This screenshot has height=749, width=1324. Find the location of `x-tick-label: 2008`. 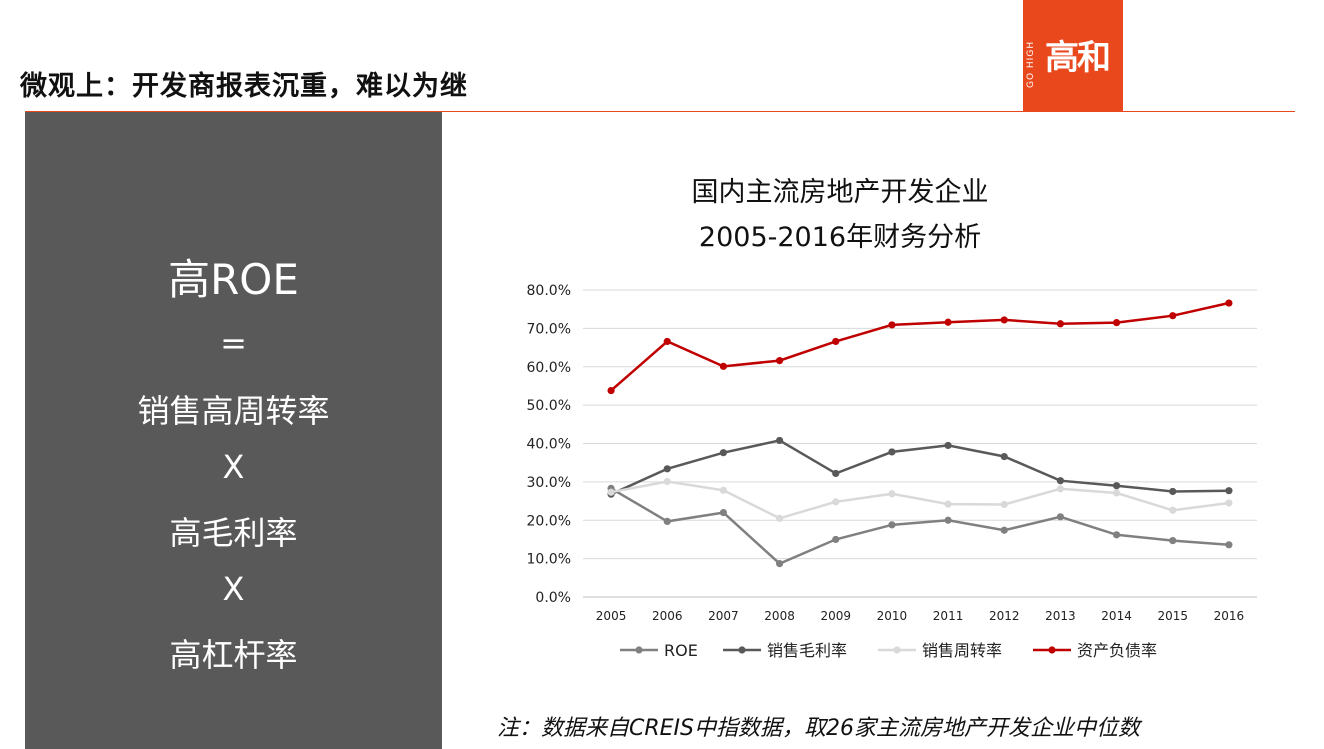

x-tick-label: 2008 is located at coordinates (779, 616).